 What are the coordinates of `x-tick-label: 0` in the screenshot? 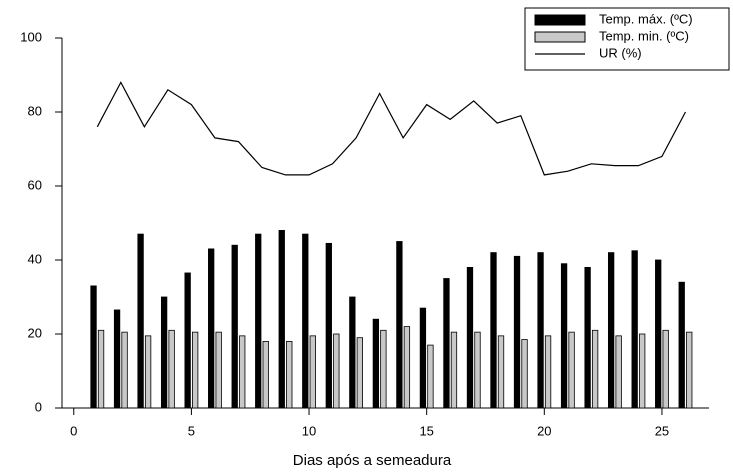 It's located at (73, 430).